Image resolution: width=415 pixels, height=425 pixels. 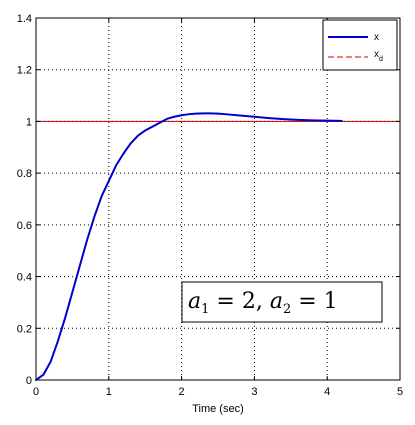 I want to click on x-tick-label: 4, so click(x=327, y=392).